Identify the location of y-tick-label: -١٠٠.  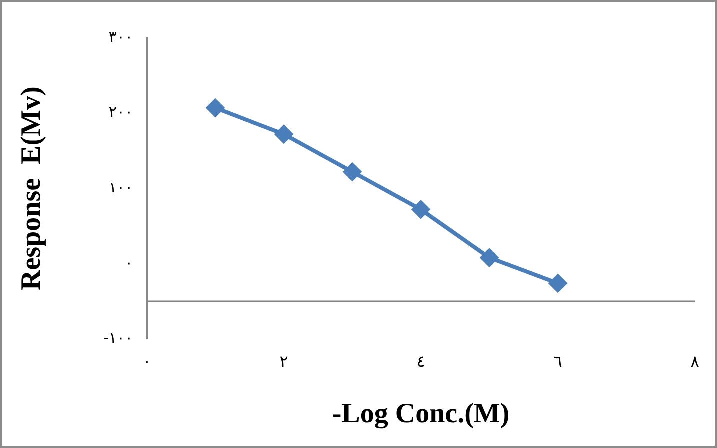
(118, 338).